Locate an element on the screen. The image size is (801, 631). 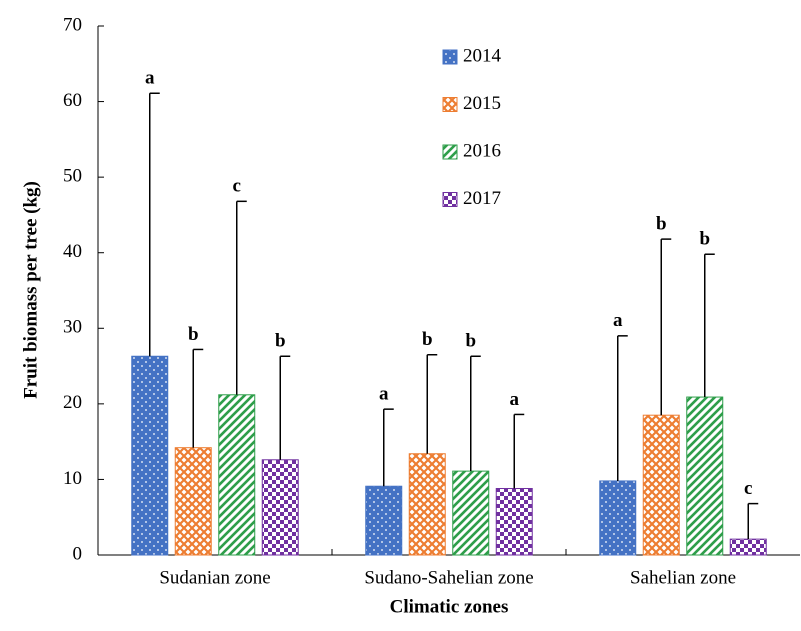
y-tick-label: 20 is located at coordinates (72, 402).